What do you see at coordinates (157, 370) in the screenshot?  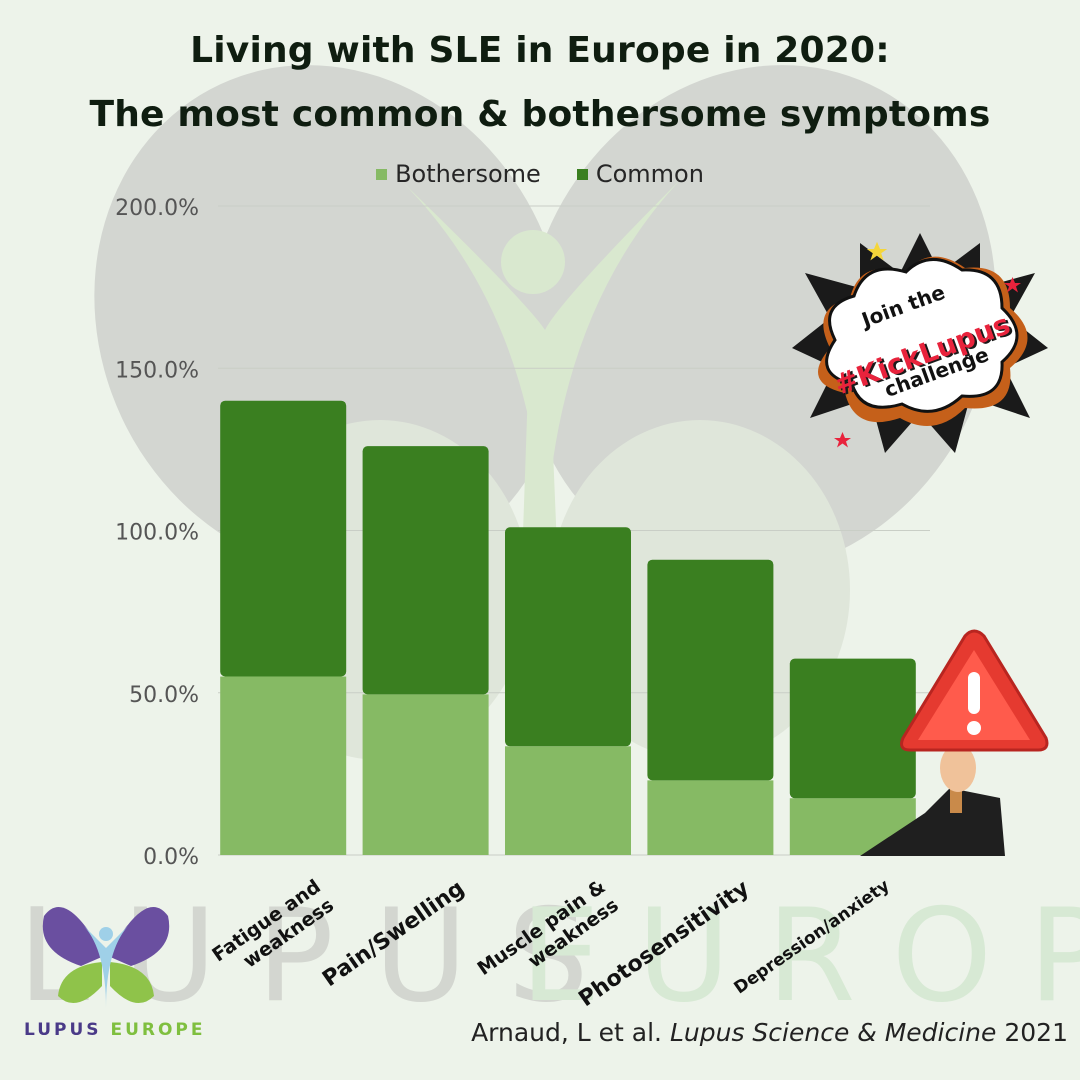 I see `y-tick-label-150: 150.0%` at bounding box center [157, 370].